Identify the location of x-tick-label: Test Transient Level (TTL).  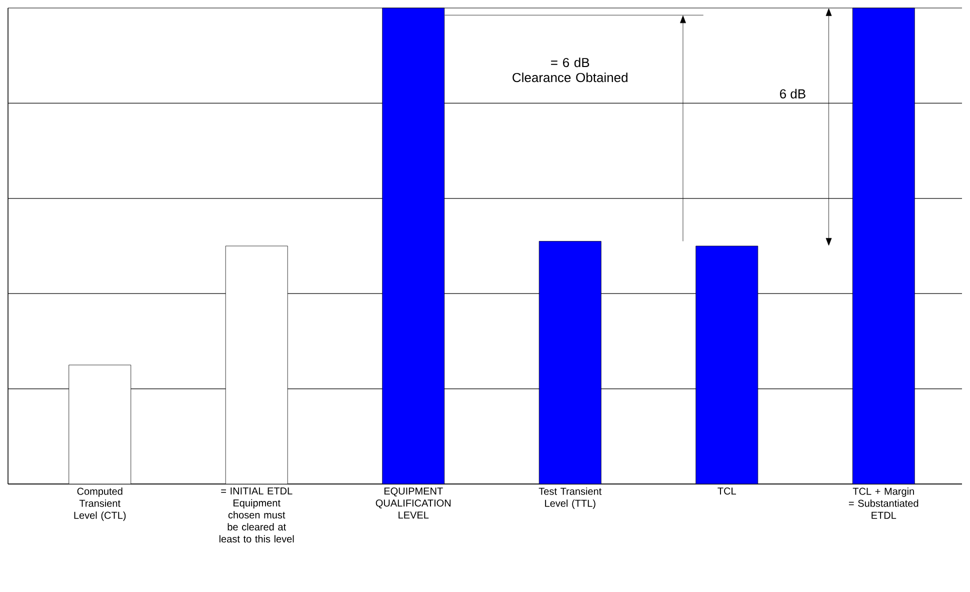
(570, 498).